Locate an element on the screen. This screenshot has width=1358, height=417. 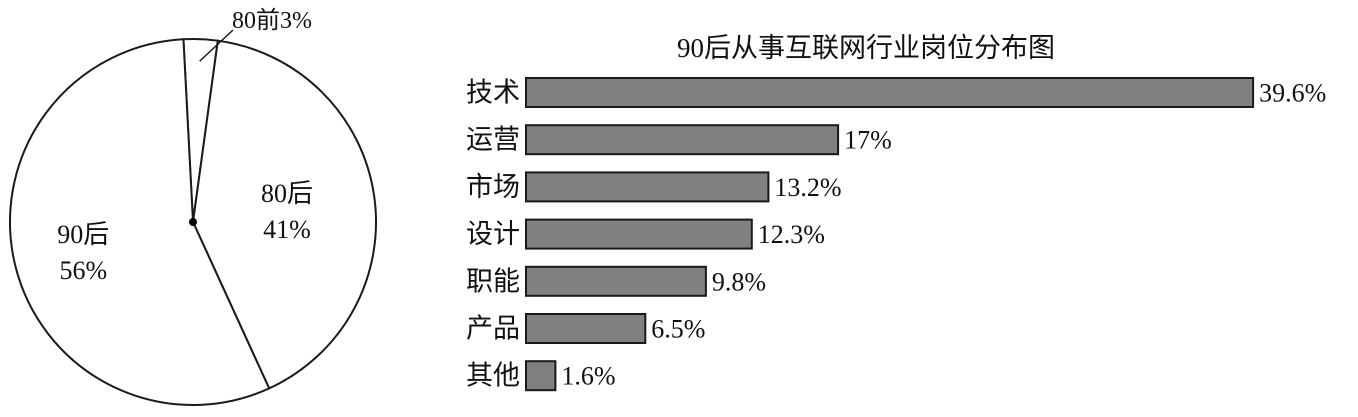
bar-value-label: 12.3% is located at coordinates (791, 234).